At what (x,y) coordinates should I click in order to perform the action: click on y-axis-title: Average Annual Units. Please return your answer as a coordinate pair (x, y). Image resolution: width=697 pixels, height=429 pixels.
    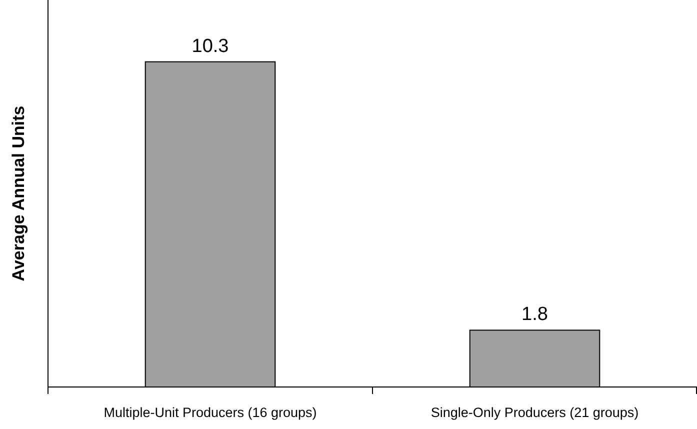
    Looking at the image, I should click on (18, 194).